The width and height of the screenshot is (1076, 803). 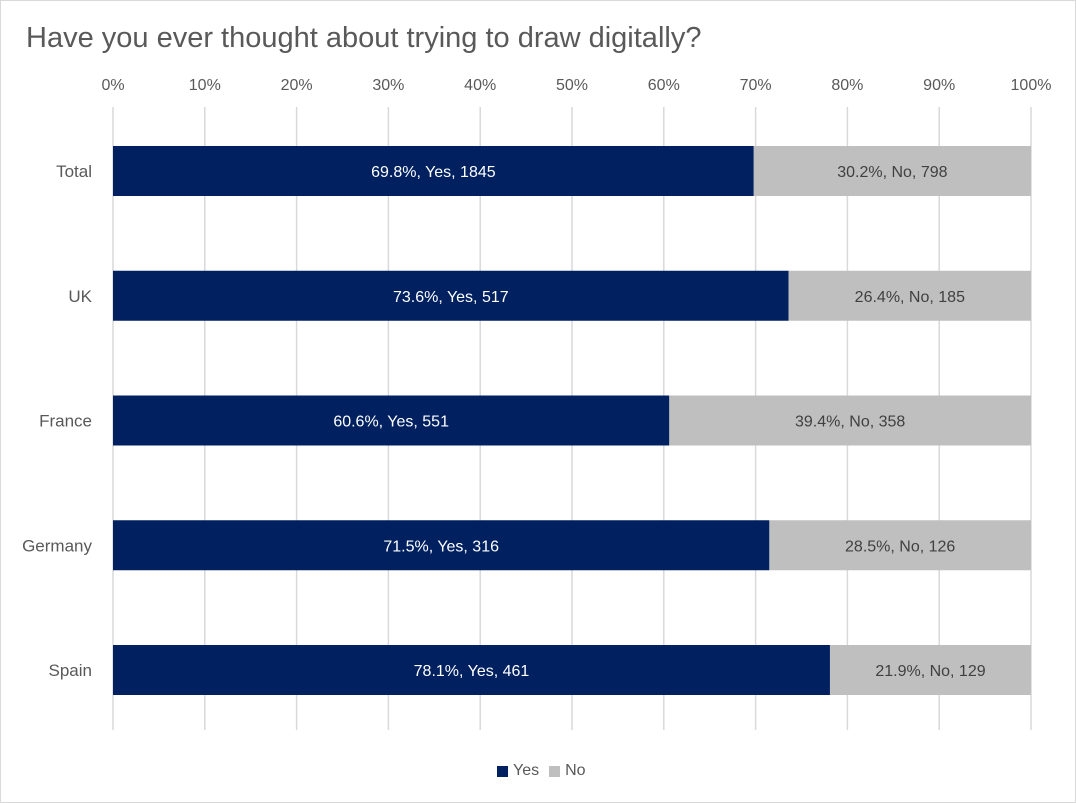 I want to click on x-tick-label: 20%, so click(x=297, y=85).